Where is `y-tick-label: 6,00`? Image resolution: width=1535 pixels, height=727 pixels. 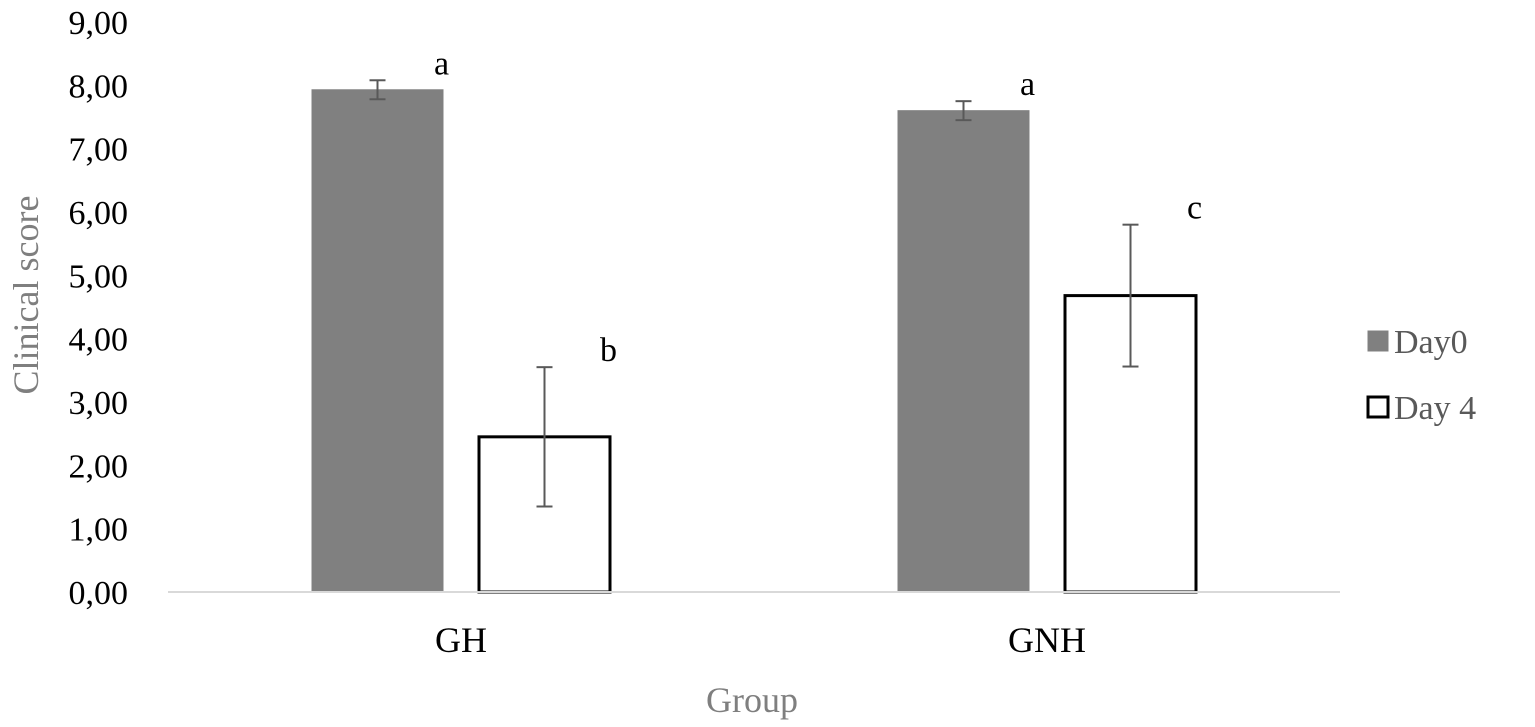 y-tick-label: 6,00 is located at coordinates (99, 213).